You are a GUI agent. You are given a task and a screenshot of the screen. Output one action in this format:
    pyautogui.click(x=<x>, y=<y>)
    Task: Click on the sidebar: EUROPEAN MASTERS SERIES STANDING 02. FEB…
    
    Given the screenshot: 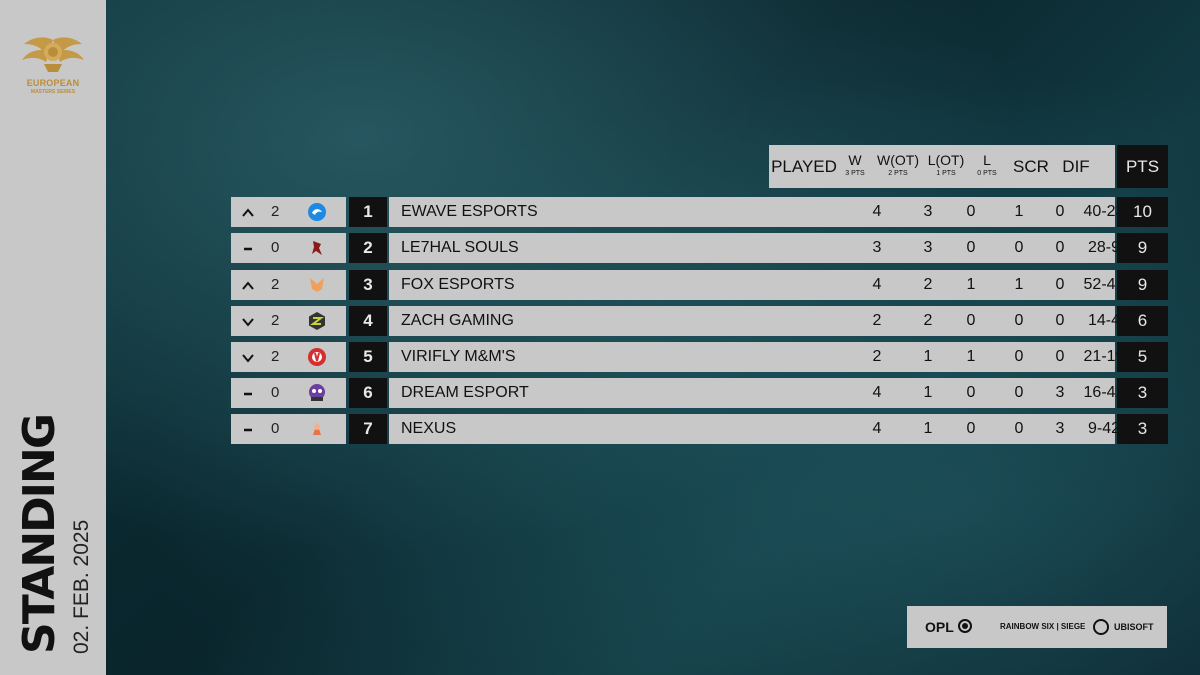 What is the action you would take?
    pyautogui.click(x=53, y=337)
    